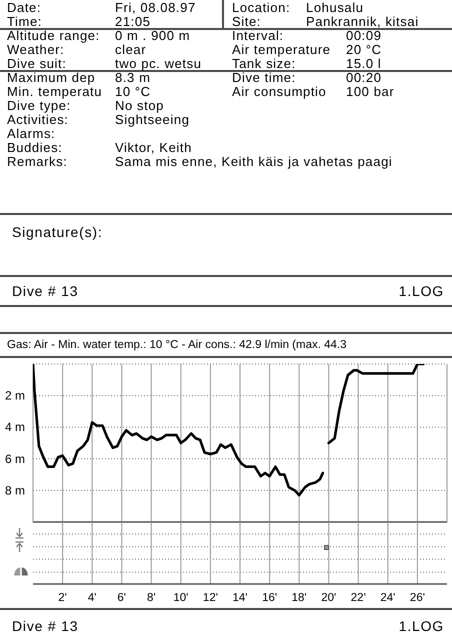  Describe the element at coordinates (176, 345) in the screenshot. I see `chart-title: Gas: Air - Min. water temp.: 10 °C - Air cons.: 42.9 l/min (max. 44.3` at that location.